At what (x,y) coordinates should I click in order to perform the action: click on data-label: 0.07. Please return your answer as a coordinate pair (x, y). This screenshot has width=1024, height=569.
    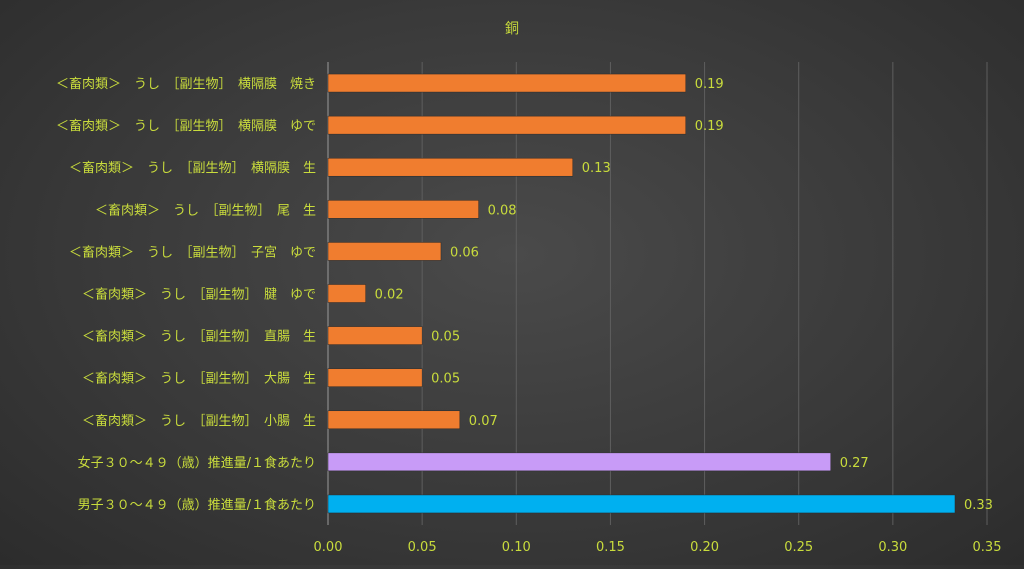
    Looking at the image, I should click on (483, 421).